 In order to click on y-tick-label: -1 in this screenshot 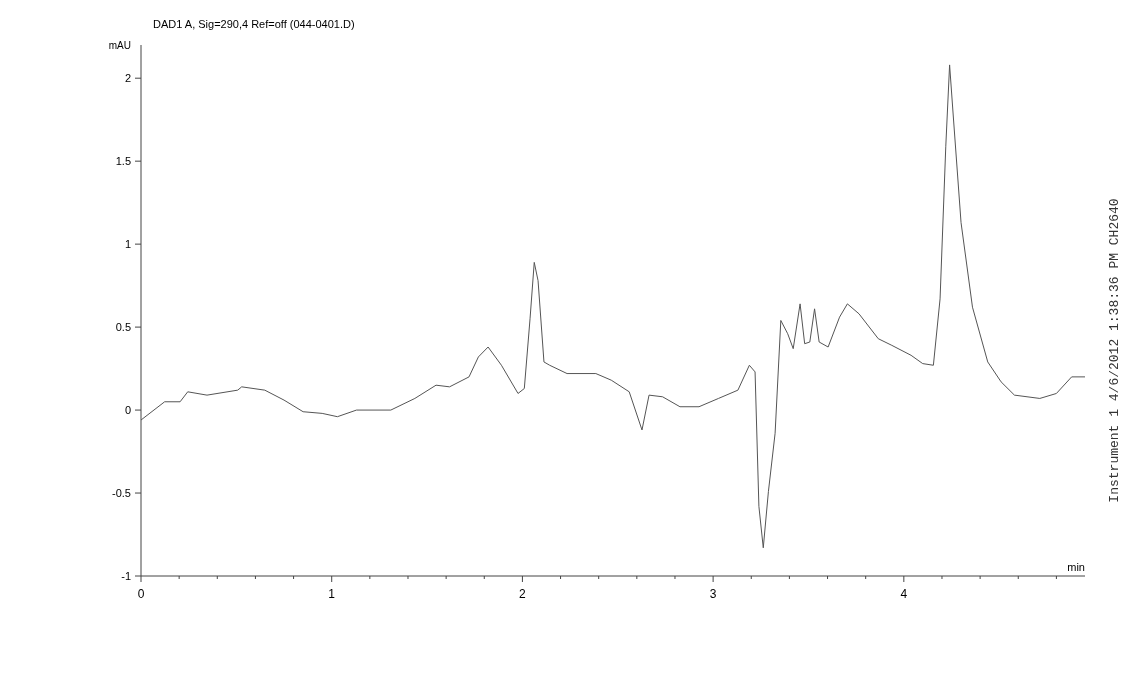, I will do `click(126, 576)`.